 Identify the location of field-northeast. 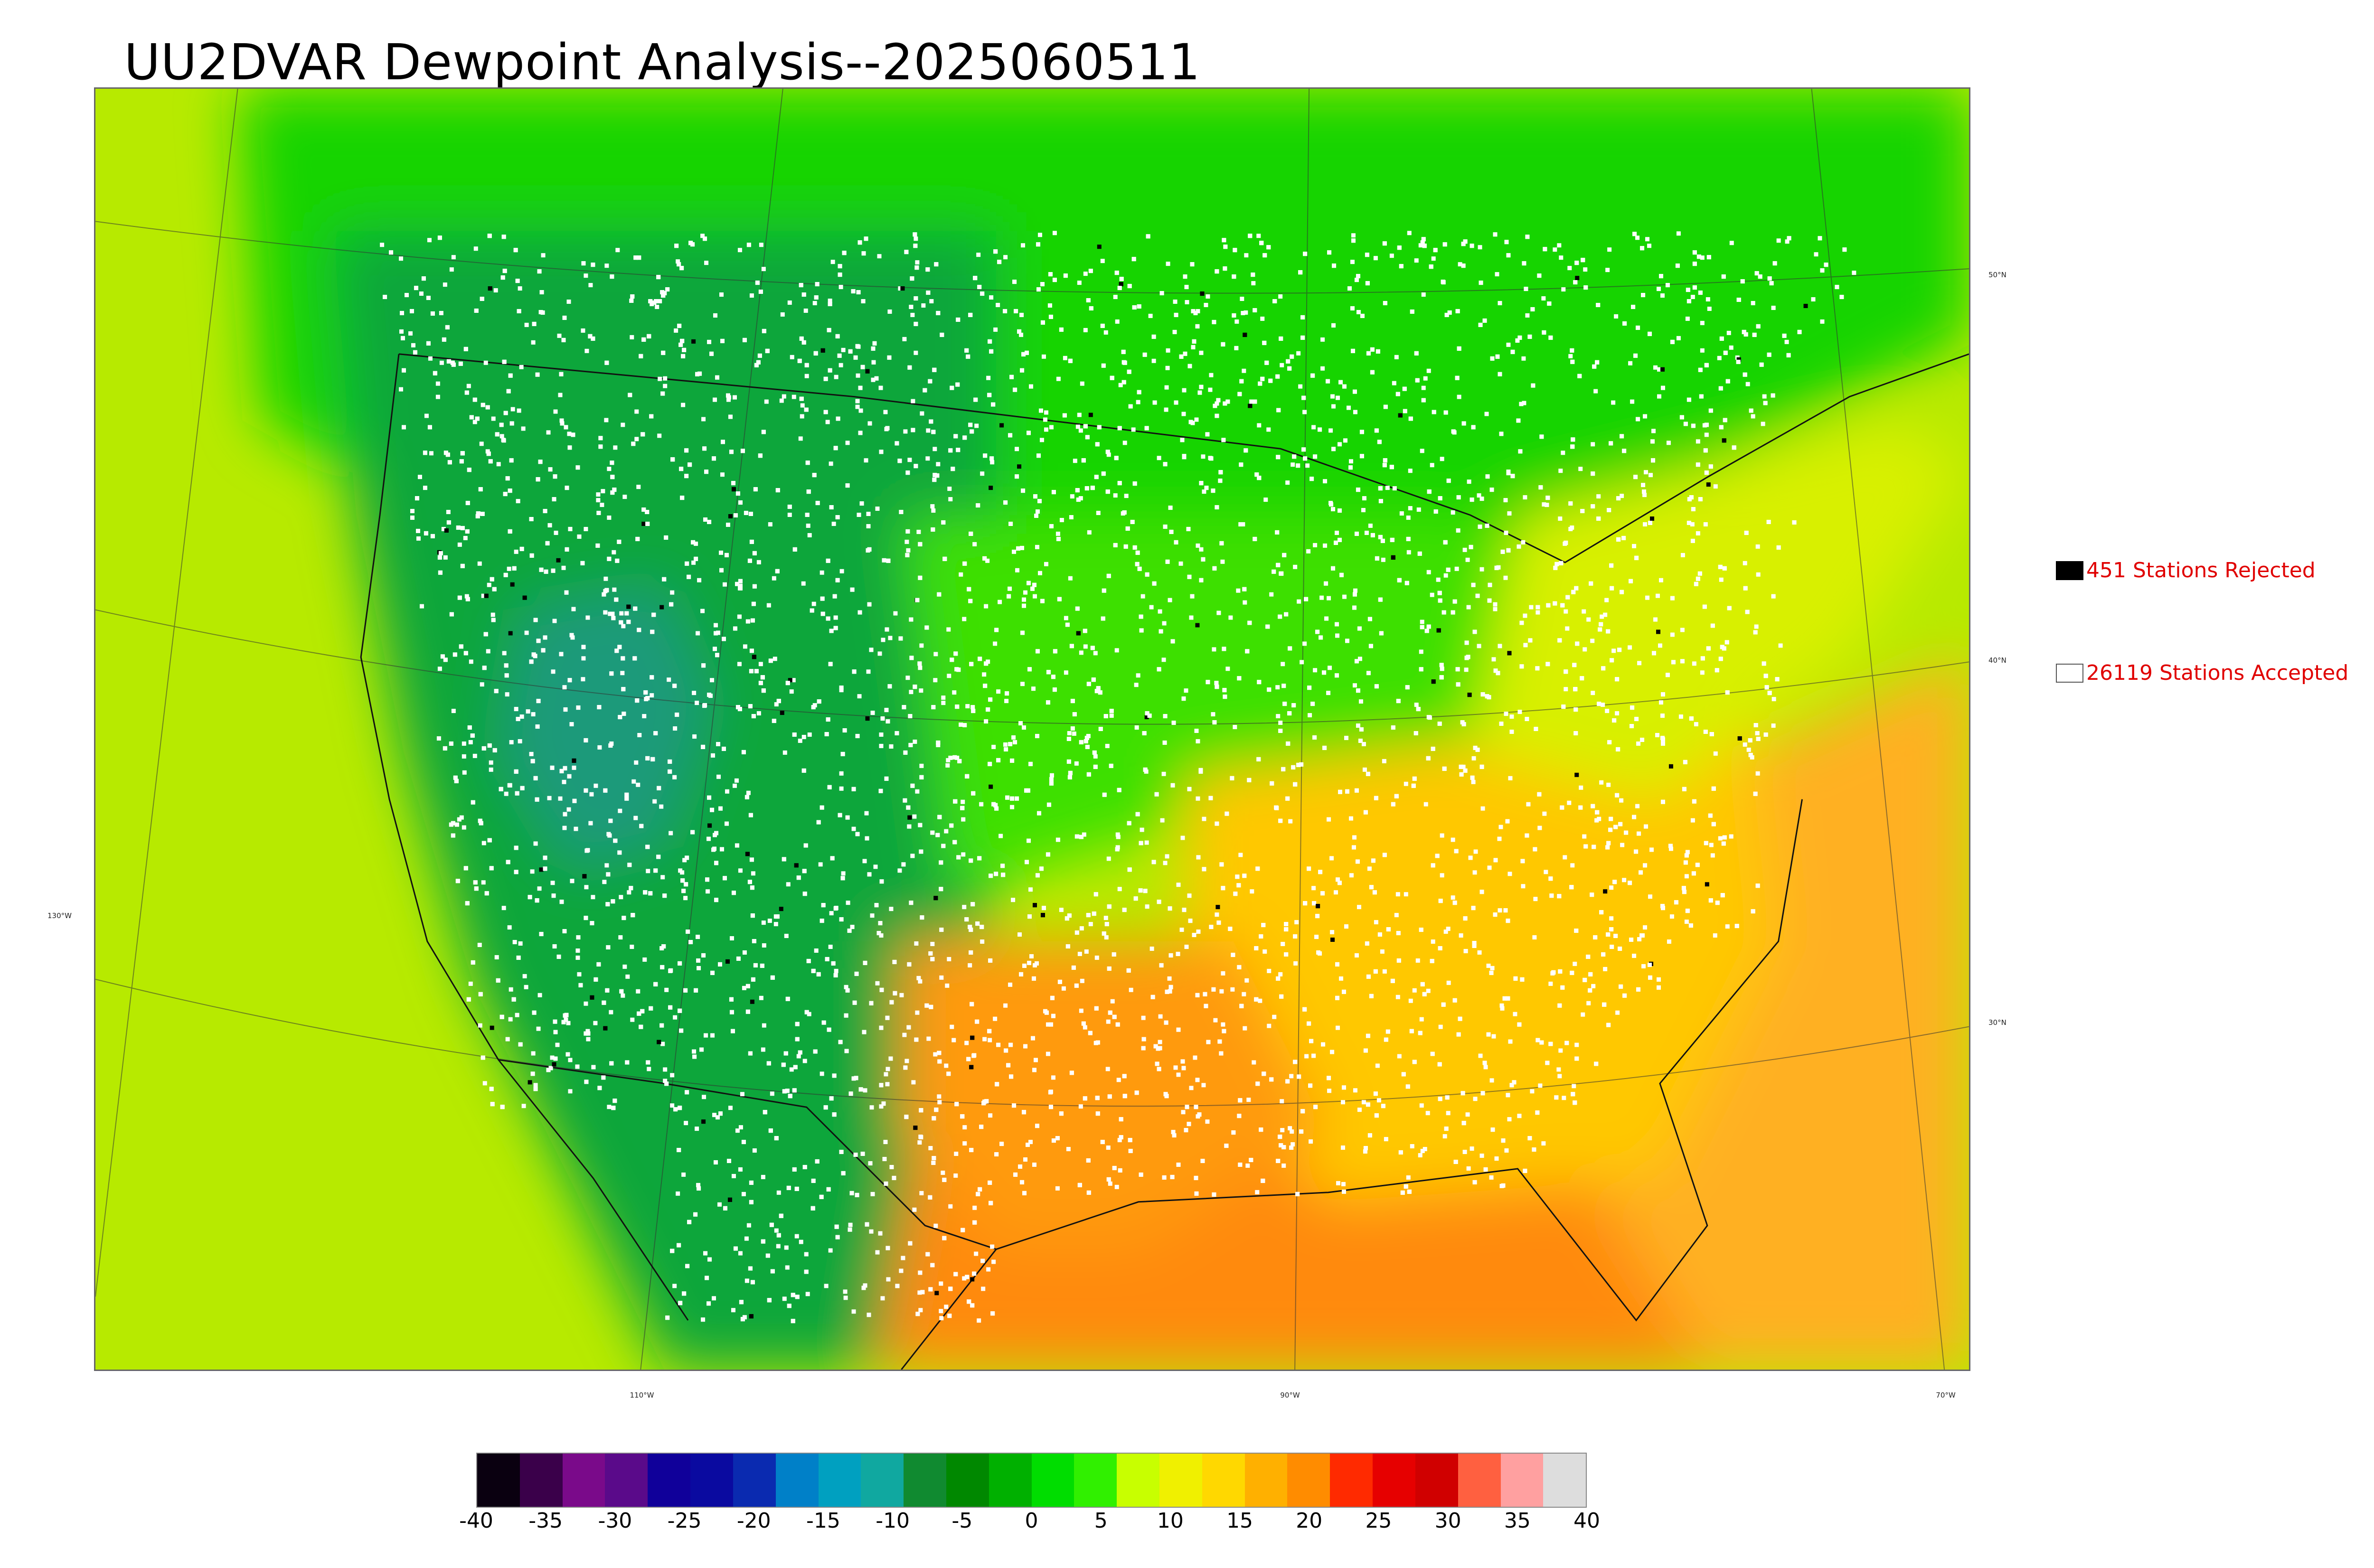
(1719, 609).